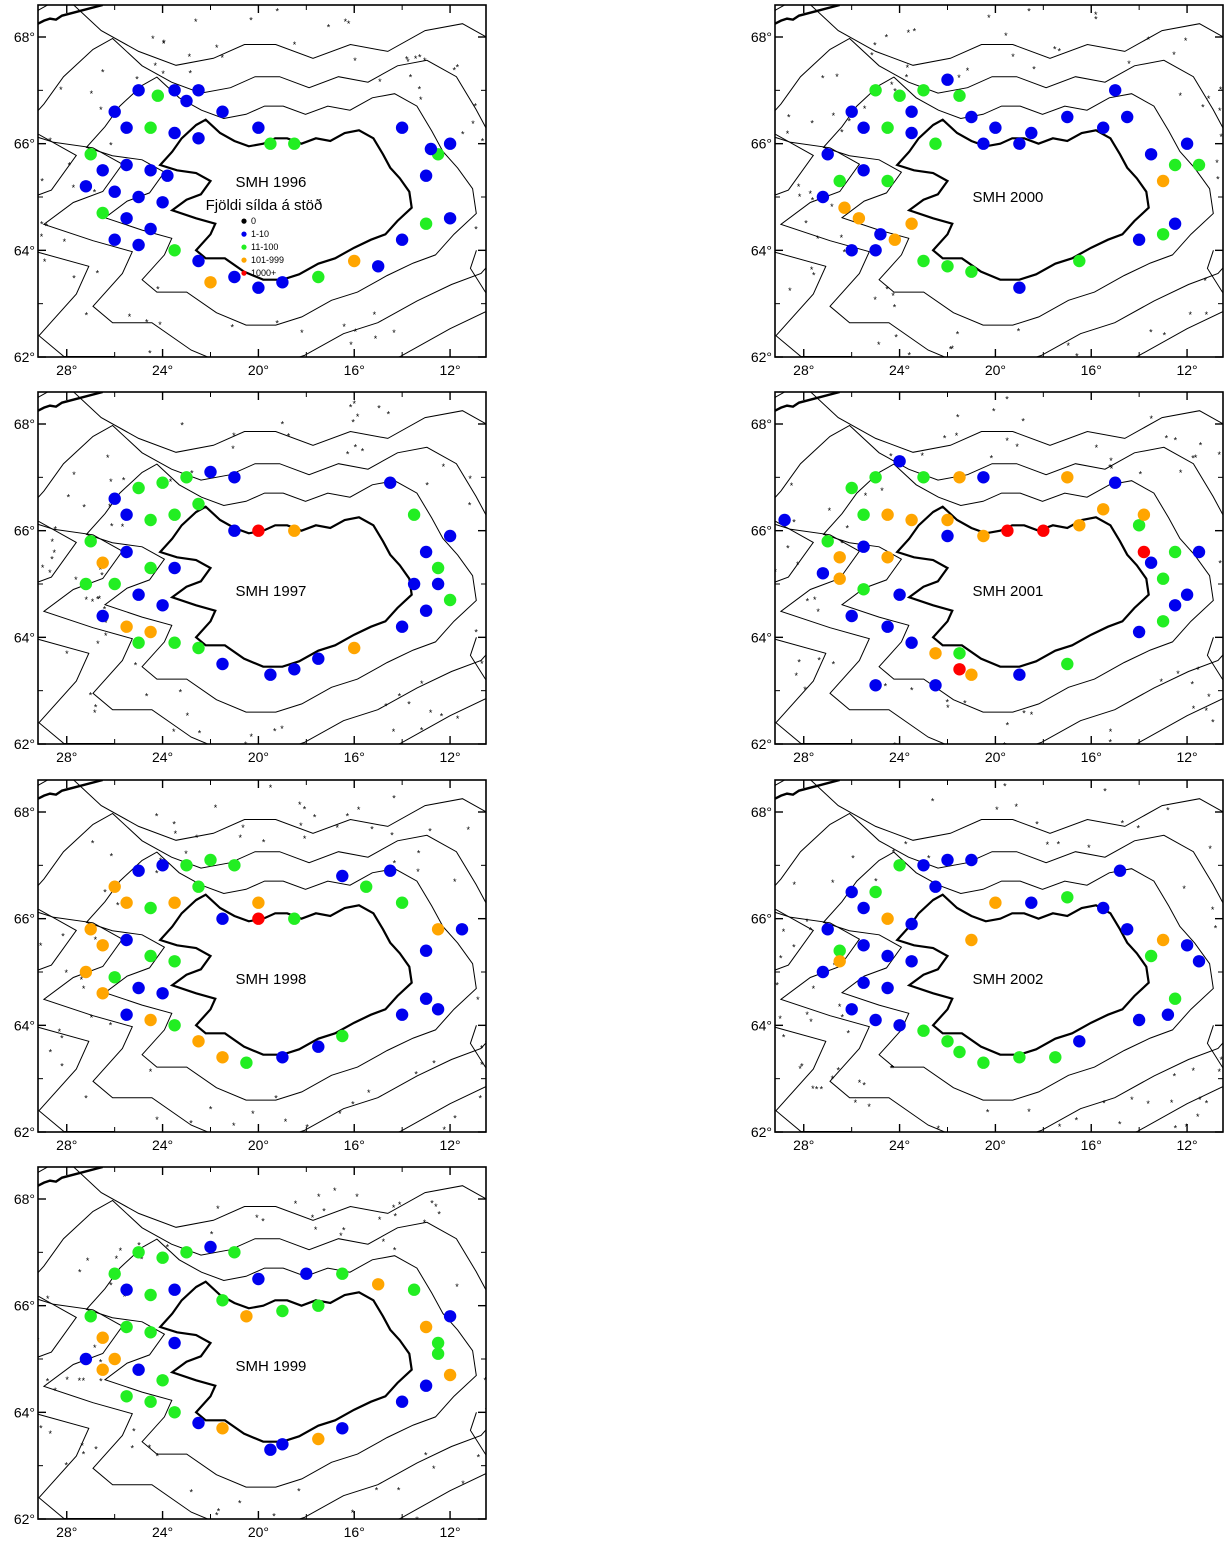  I want to click on legend-label: 1-10, so click(260, 234).